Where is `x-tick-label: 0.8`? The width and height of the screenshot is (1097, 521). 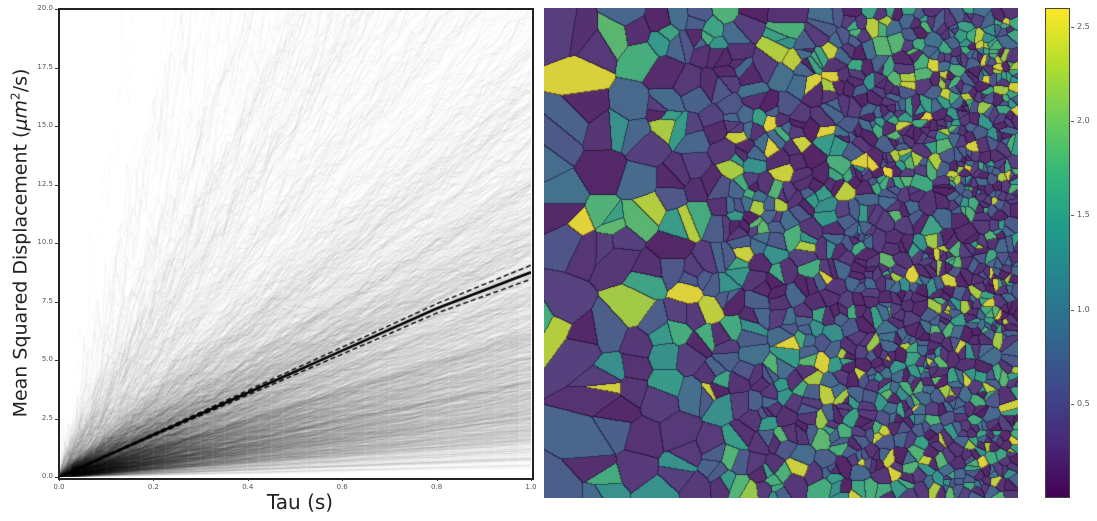
x-tick-label: 0.8 is located at coordinates (437, 487).